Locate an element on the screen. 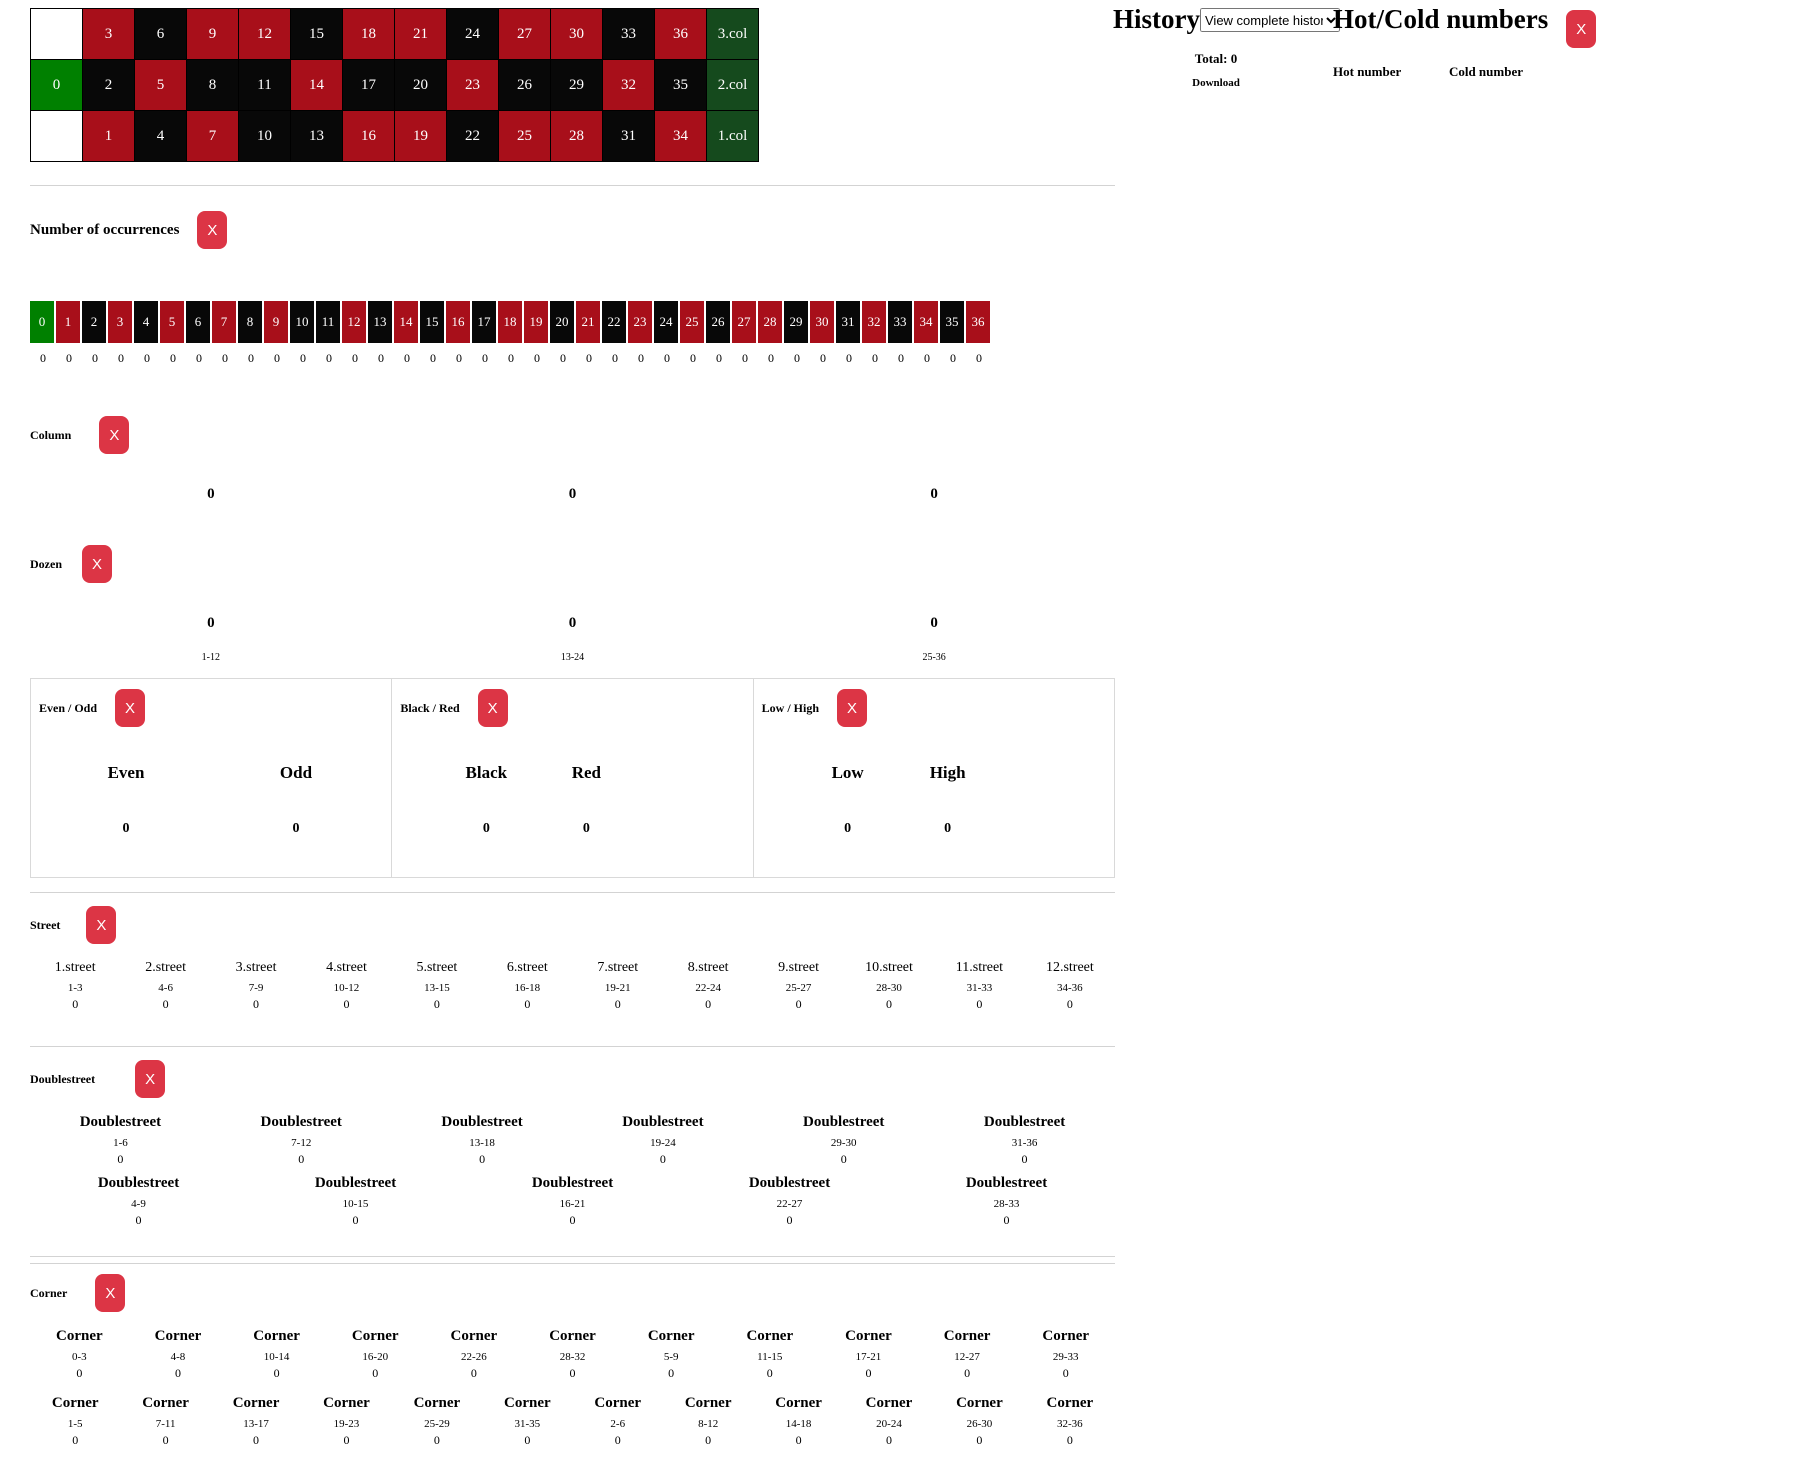 This screenshot has height=1482, width=1800. column-close-button: X is located at coordinates (114, 435).